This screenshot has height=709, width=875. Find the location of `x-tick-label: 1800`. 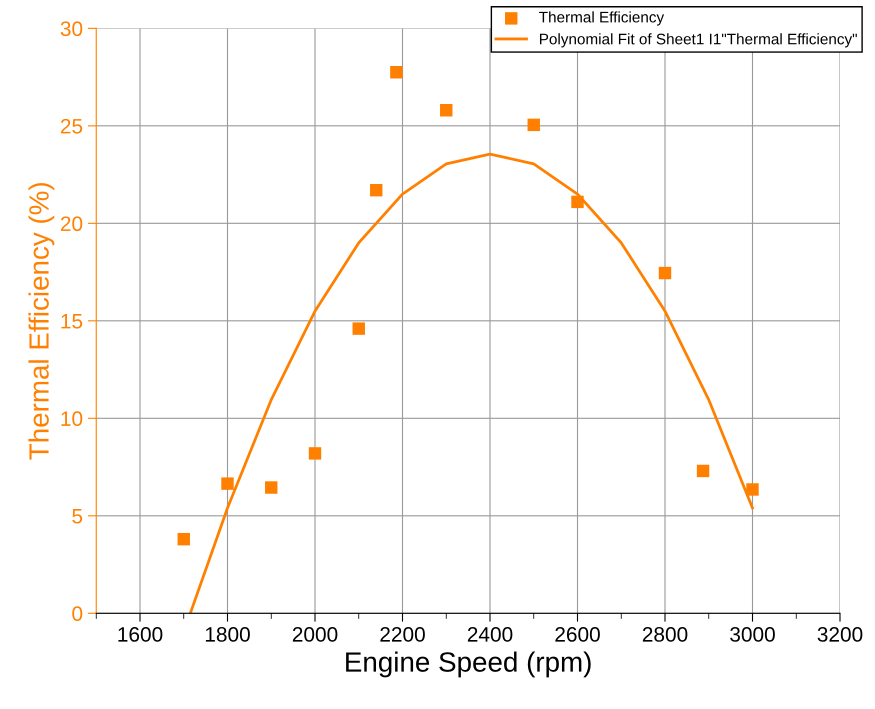

x-tick-label: 1800 is located at coordinates (228, 634).